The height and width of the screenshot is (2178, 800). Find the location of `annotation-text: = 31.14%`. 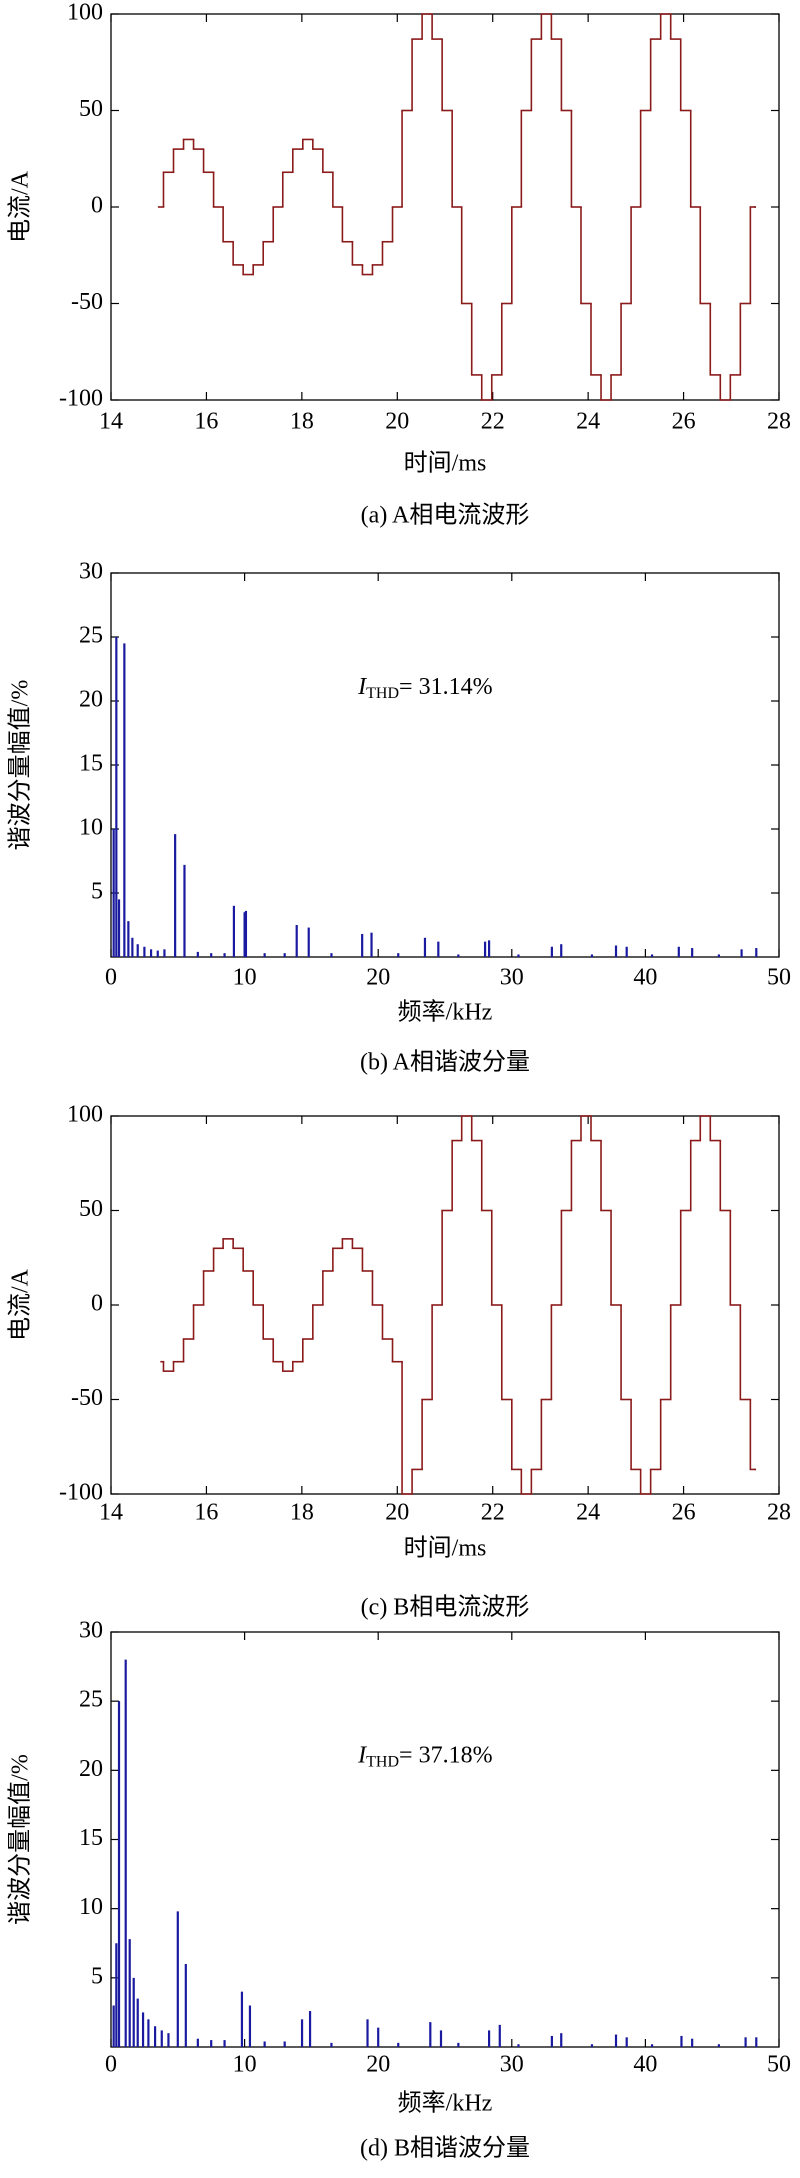

annotation-text: = 31.14% is located at coordinates (446, 687).